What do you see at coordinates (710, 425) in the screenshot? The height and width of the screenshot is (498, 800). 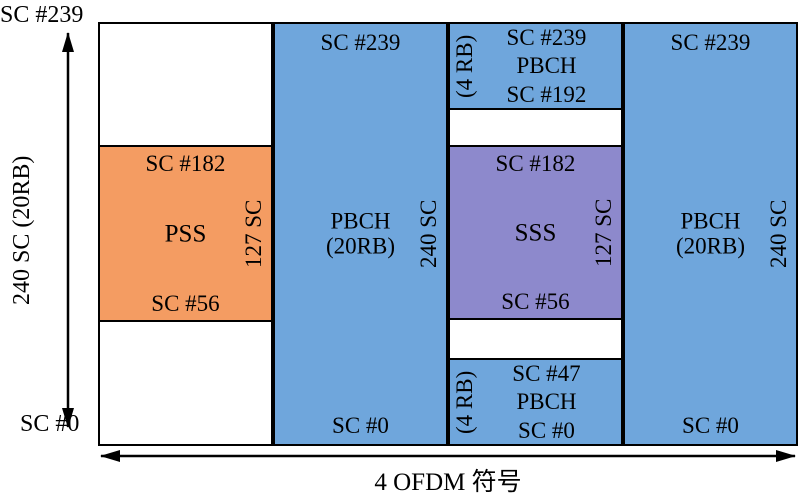 I see `pbch-sym3-bottom-sc-label: SC #0` at bounding box center [710, 425].